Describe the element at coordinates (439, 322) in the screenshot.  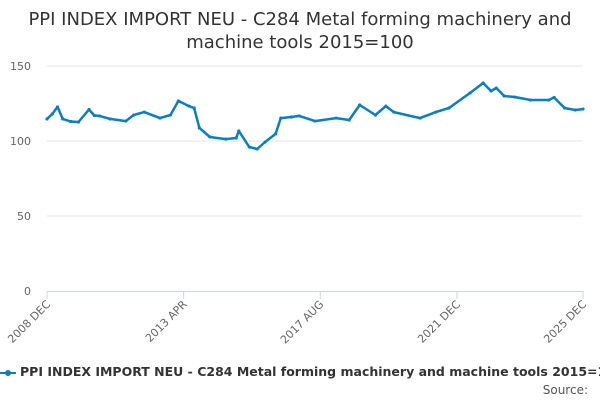
I see `x-tick-label: 2021 DEC` at that location.